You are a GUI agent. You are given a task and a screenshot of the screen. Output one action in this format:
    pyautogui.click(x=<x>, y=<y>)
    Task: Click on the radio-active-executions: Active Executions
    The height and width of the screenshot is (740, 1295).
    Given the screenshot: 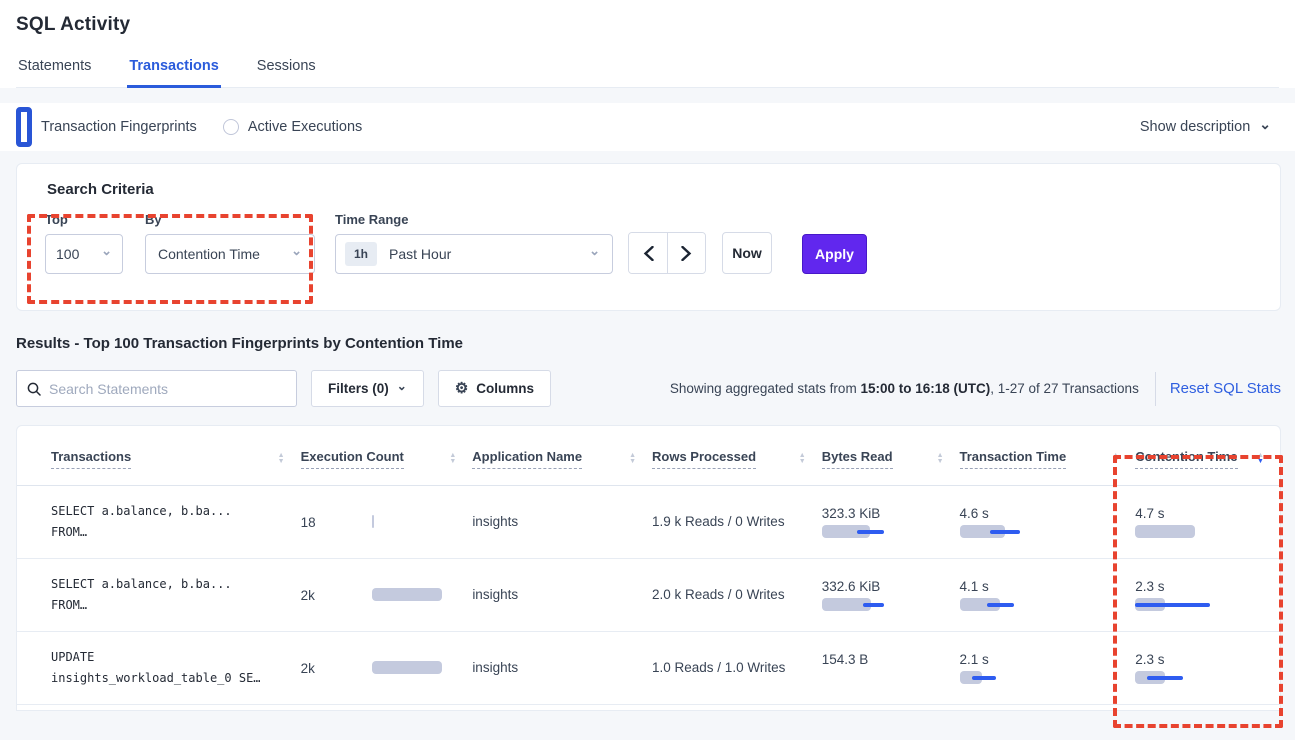 What is the action you would take?
    pyautogui.click(x=292, y=127)
    